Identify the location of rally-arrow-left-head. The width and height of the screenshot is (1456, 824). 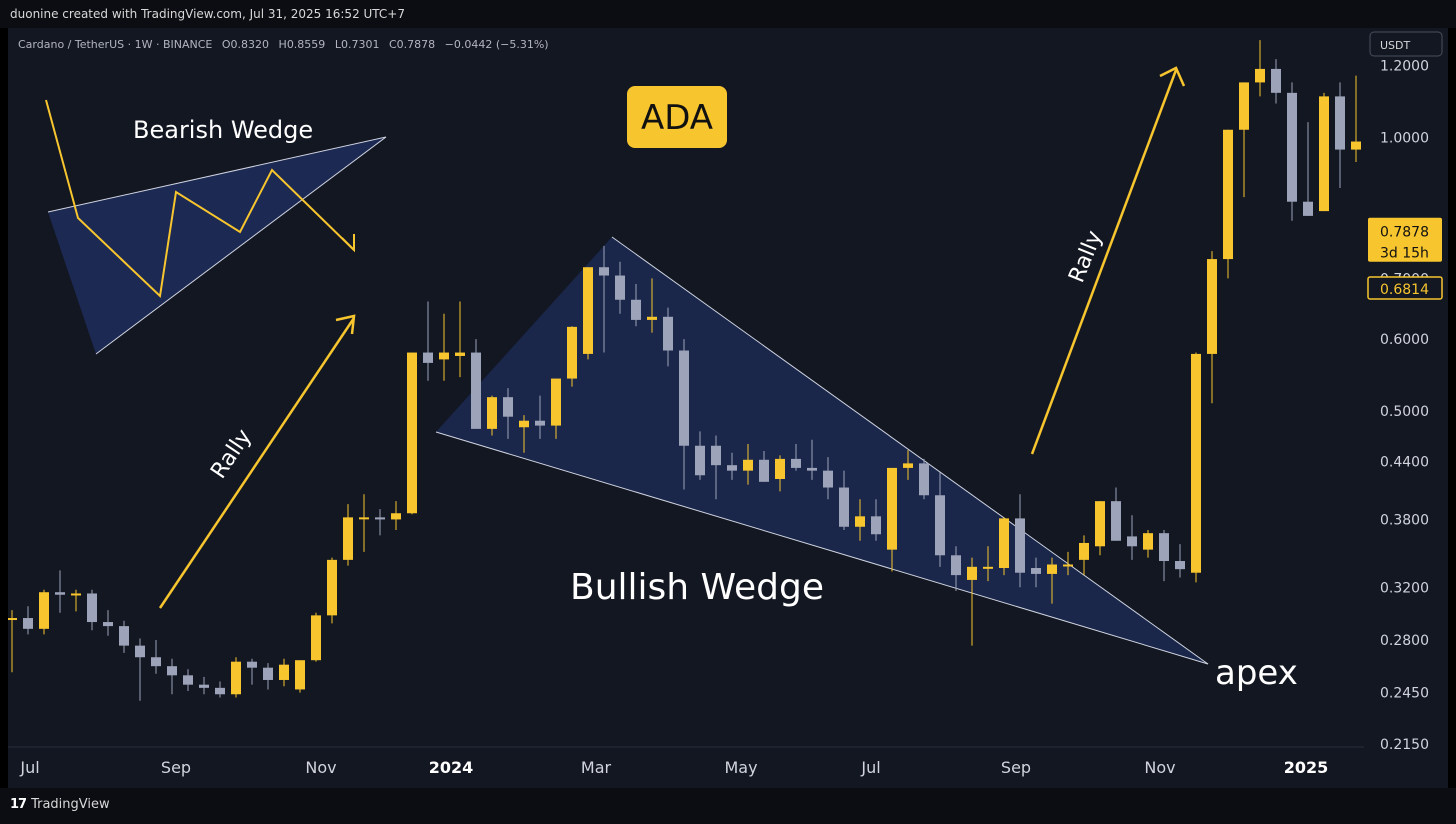
(345, 324).